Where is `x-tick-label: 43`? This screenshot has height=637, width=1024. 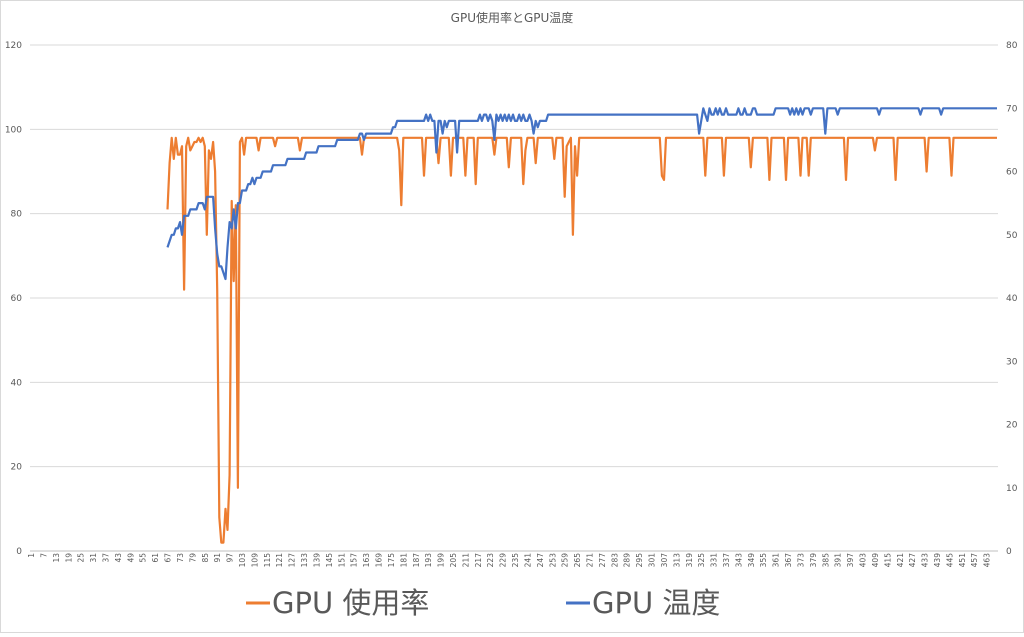
x-tick-label: 43 is located at coordinates (118, 558).